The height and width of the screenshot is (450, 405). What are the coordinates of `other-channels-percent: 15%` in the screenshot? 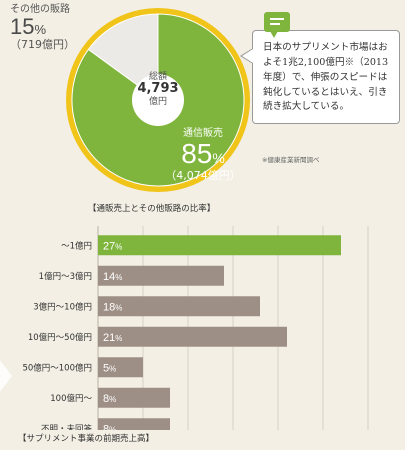 It's located at (28, 26).